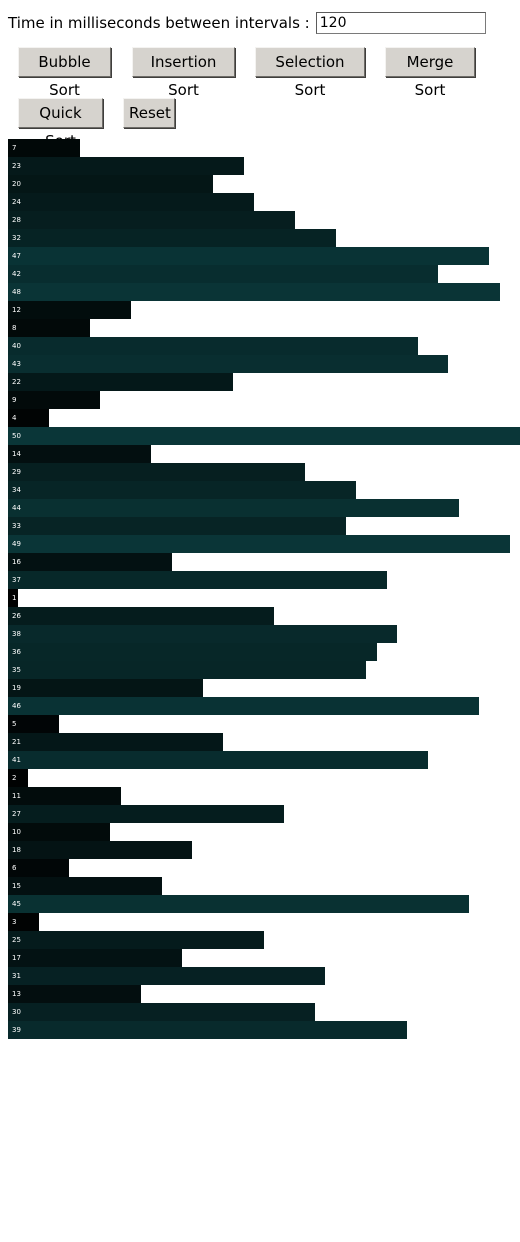 This screenshot has width=520, height=1242. I want to click on sort-bar: 15, so click(85, 886).